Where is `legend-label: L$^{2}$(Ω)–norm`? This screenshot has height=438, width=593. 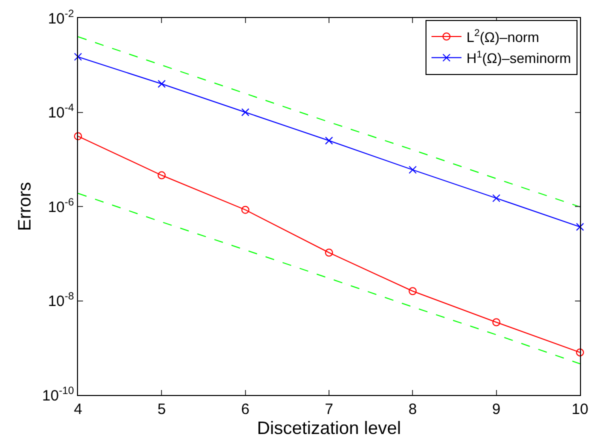
legend-label: L$^{2}$(Ω)–norm is located at coordinates (503, 36).